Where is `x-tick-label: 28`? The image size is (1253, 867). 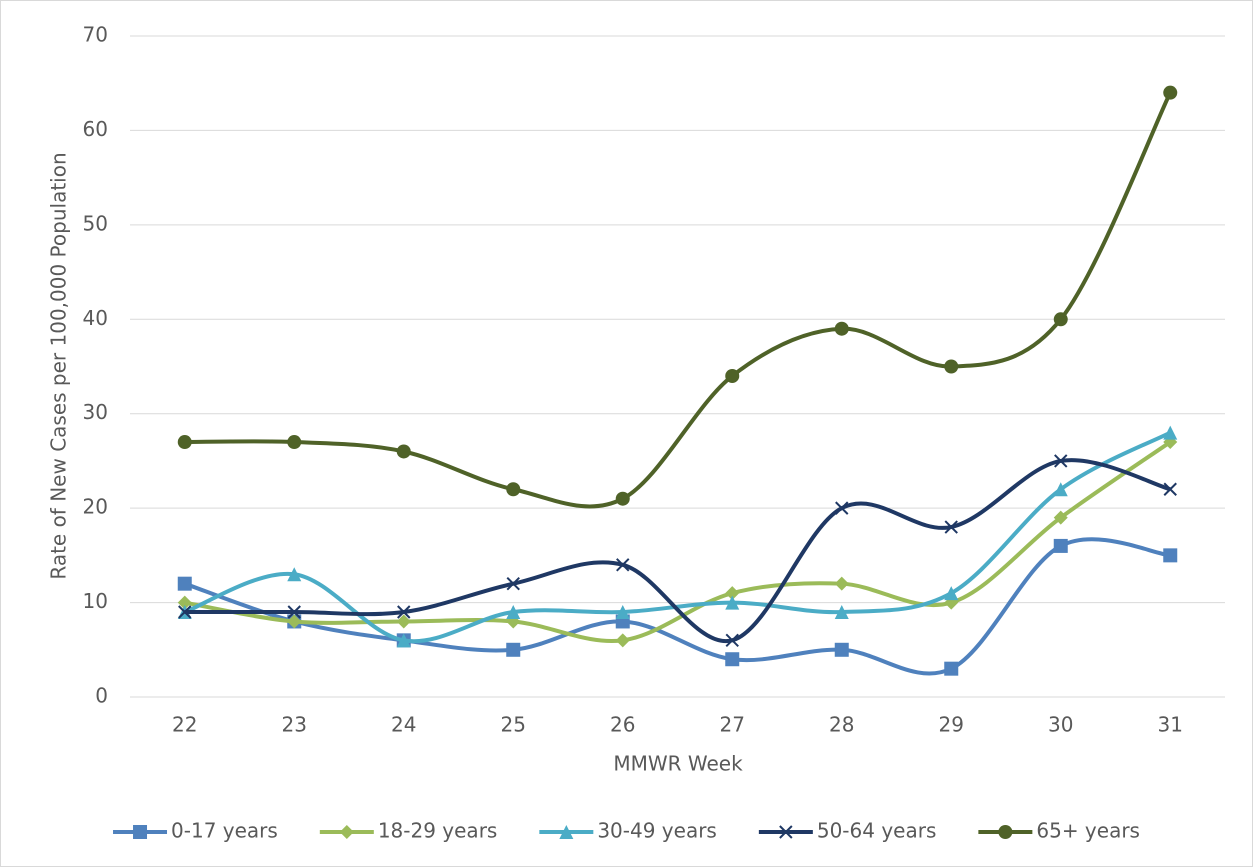 x-tick-label: 28 is located at coordinates (841, 725).